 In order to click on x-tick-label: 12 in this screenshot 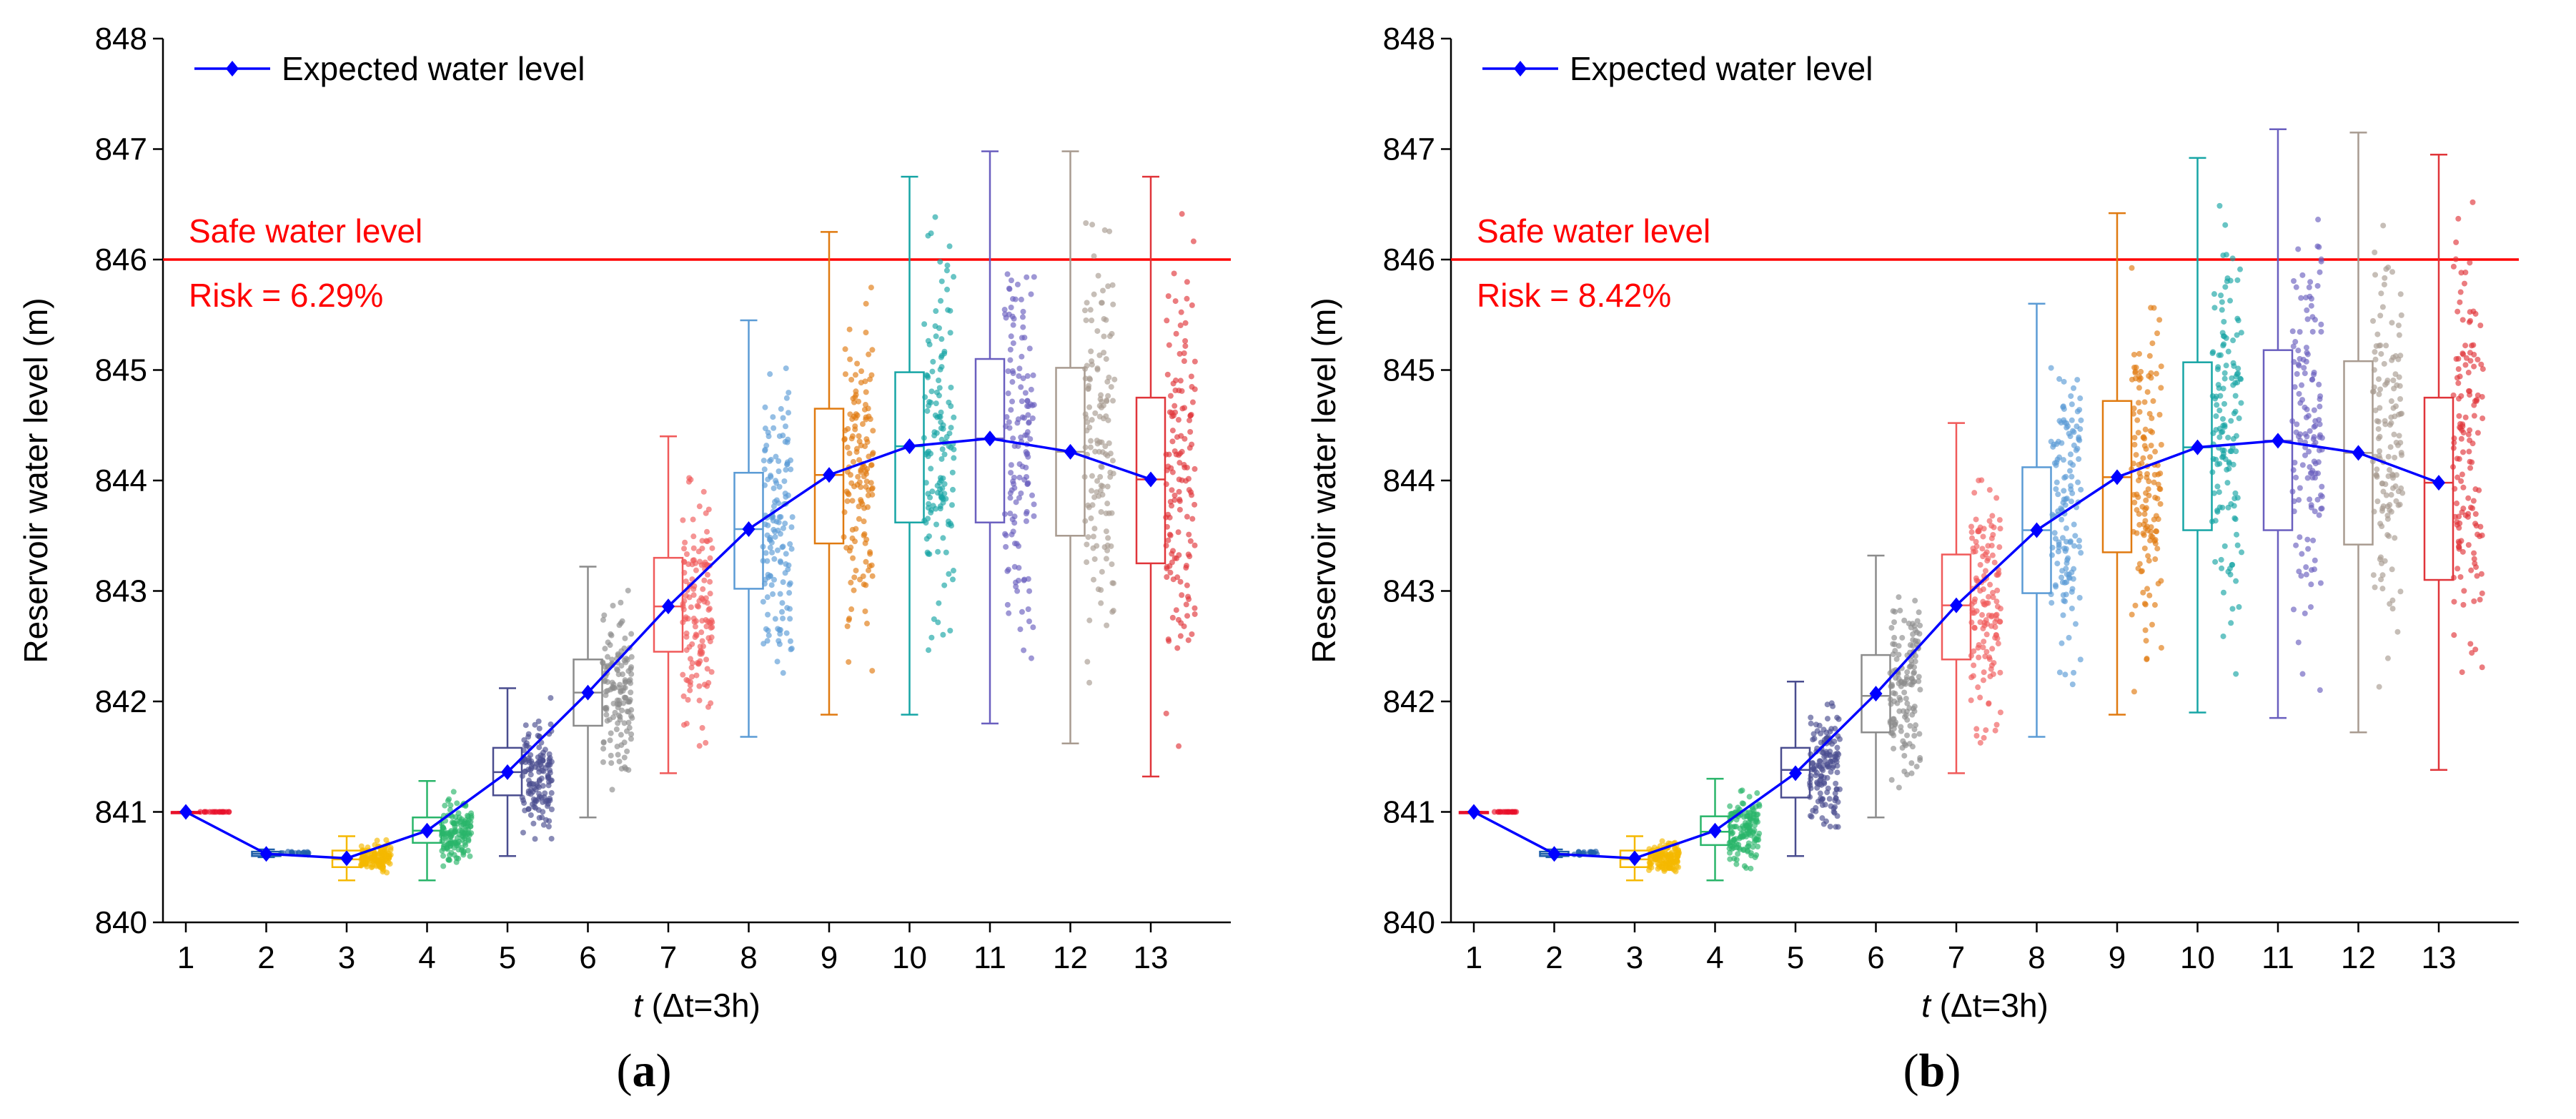, I will do `click(1070, 957)`.